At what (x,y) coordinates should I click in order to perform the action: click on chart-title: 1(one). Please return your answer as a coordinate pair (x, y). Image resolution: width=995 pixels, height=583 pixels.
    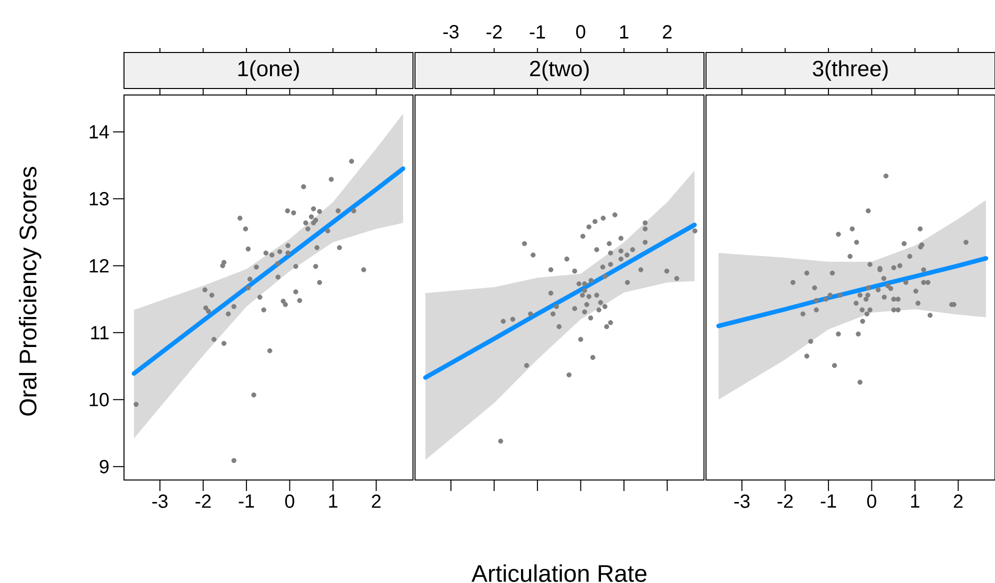
    Looking at the image, I should click on (268, 70).